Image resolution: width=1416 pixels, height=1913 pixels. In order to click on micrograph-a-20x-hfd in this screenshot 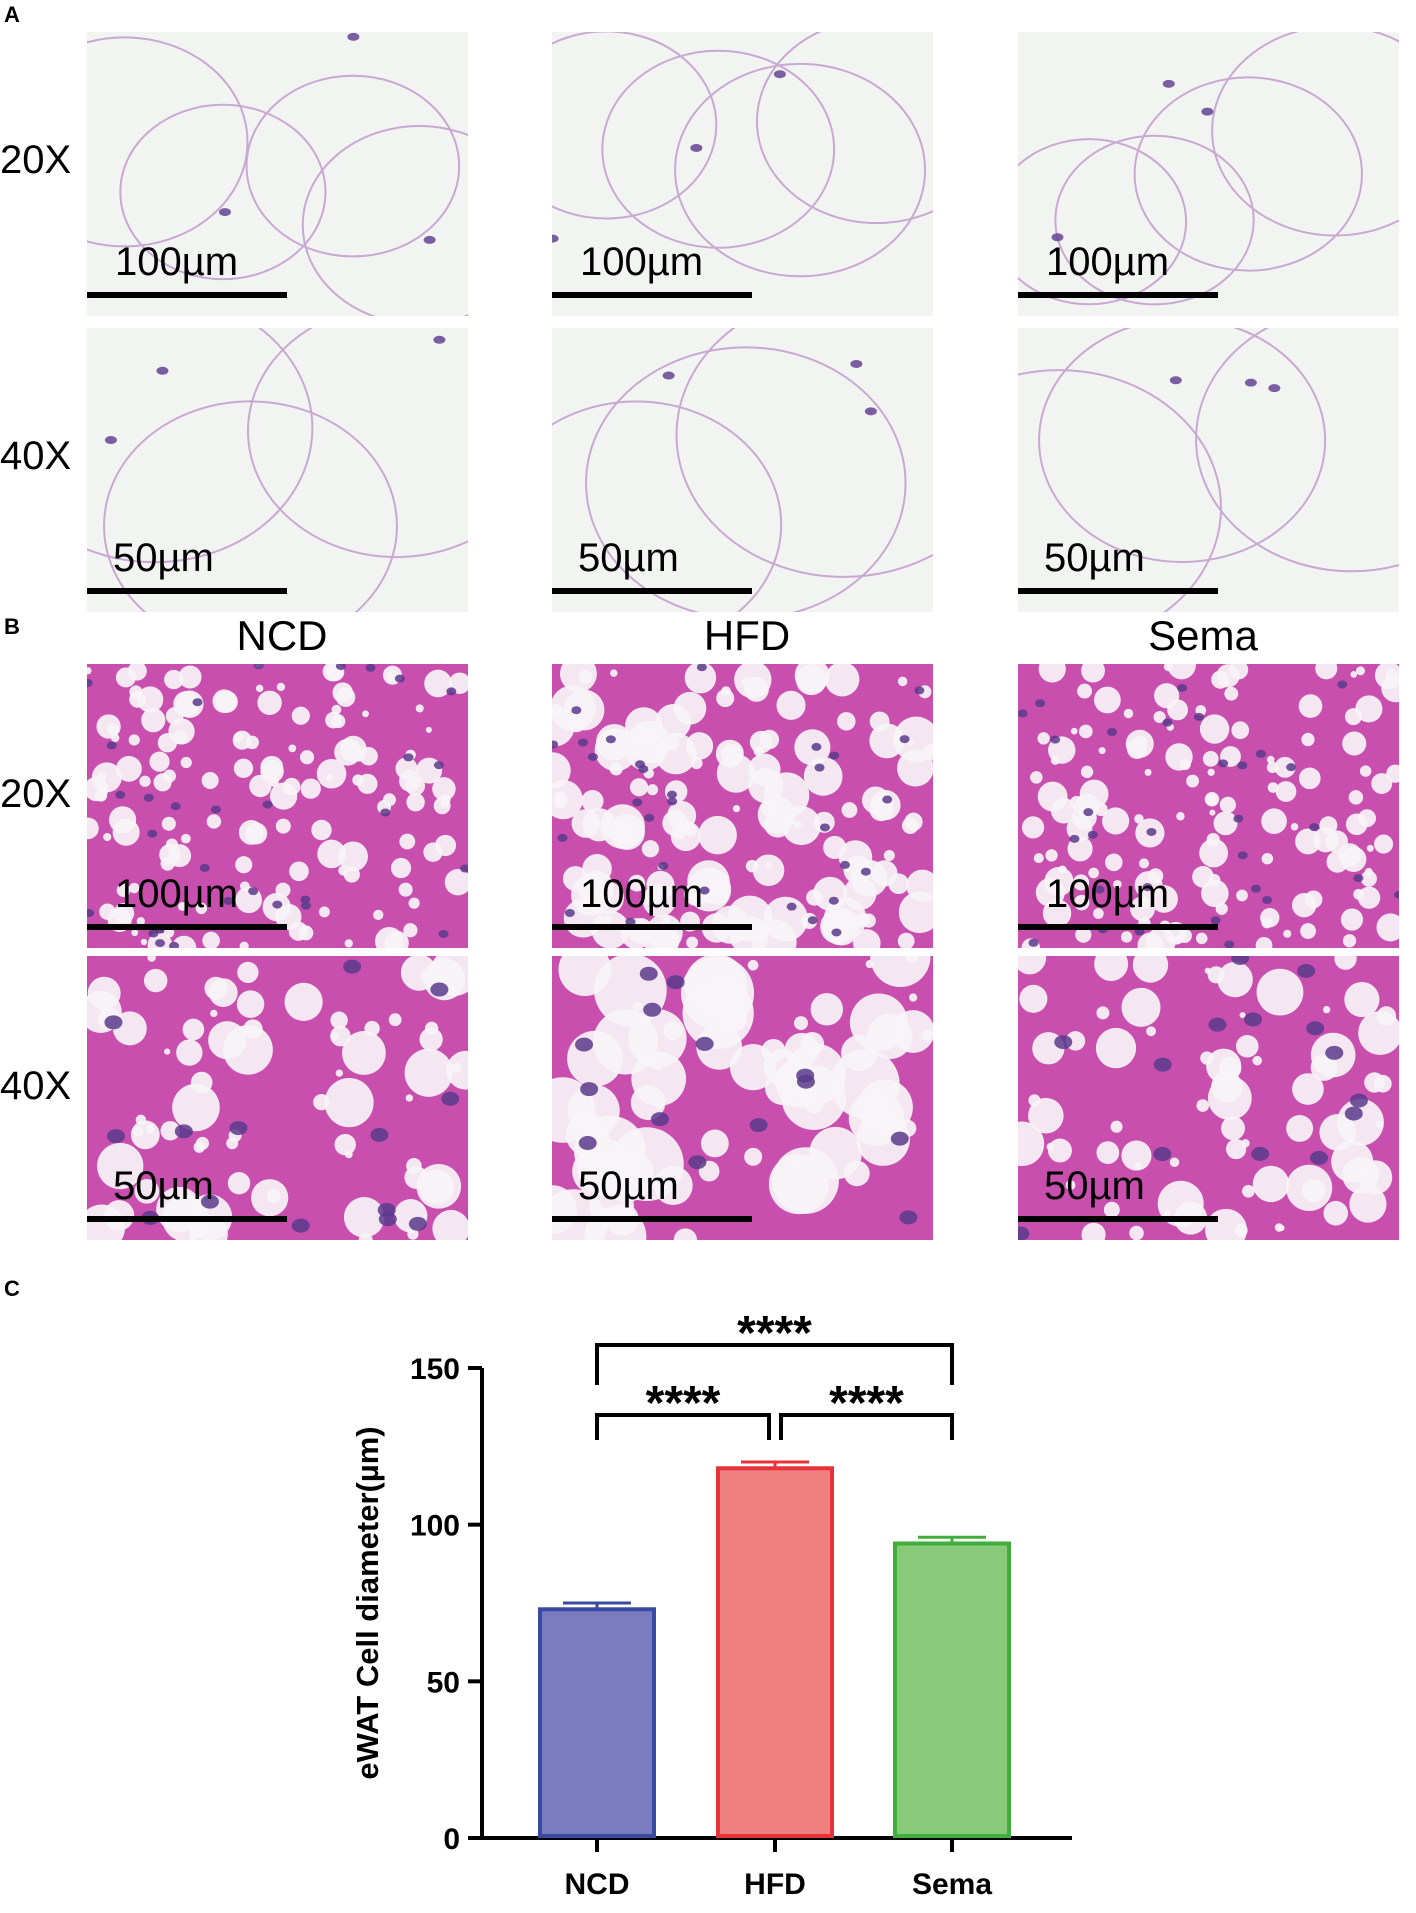, I will do `click(742, 174)`.